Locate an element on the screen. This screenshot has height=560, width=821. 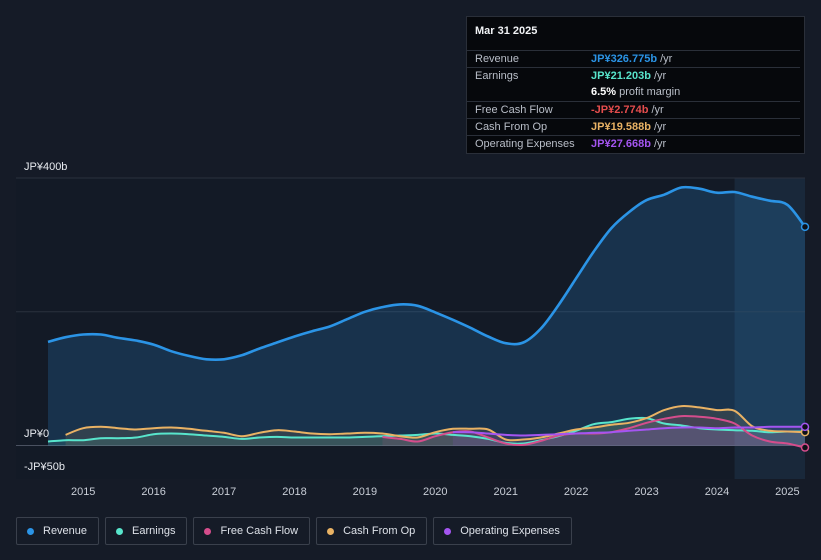
tooltip-value: -JP¥2.774b/yr is located at coordinates (627, 110).